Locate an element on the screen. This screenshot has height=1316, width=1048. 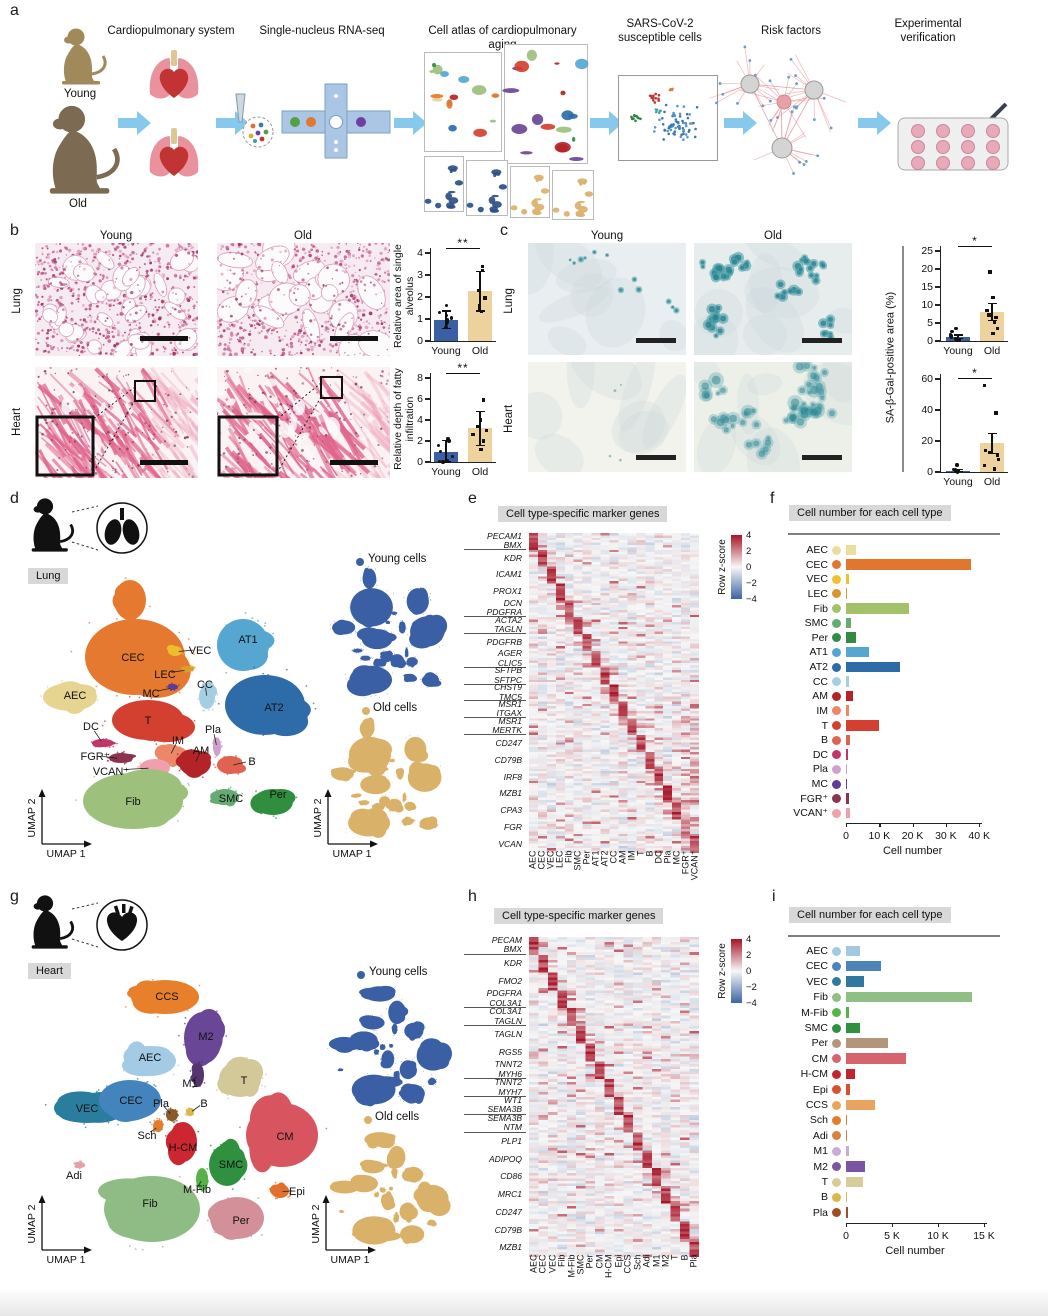
gene-label-group: TNNT2 MYH7 is located at coordinates (495, 1087).